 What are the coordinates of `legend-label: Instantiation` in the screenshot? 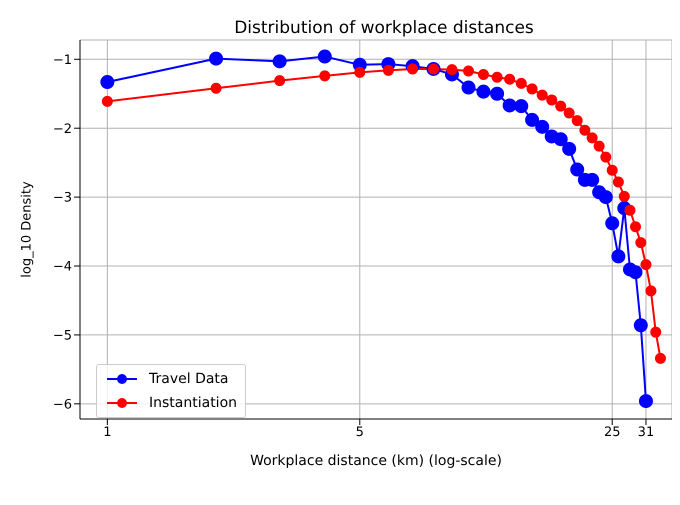 It's located at (193, 403).